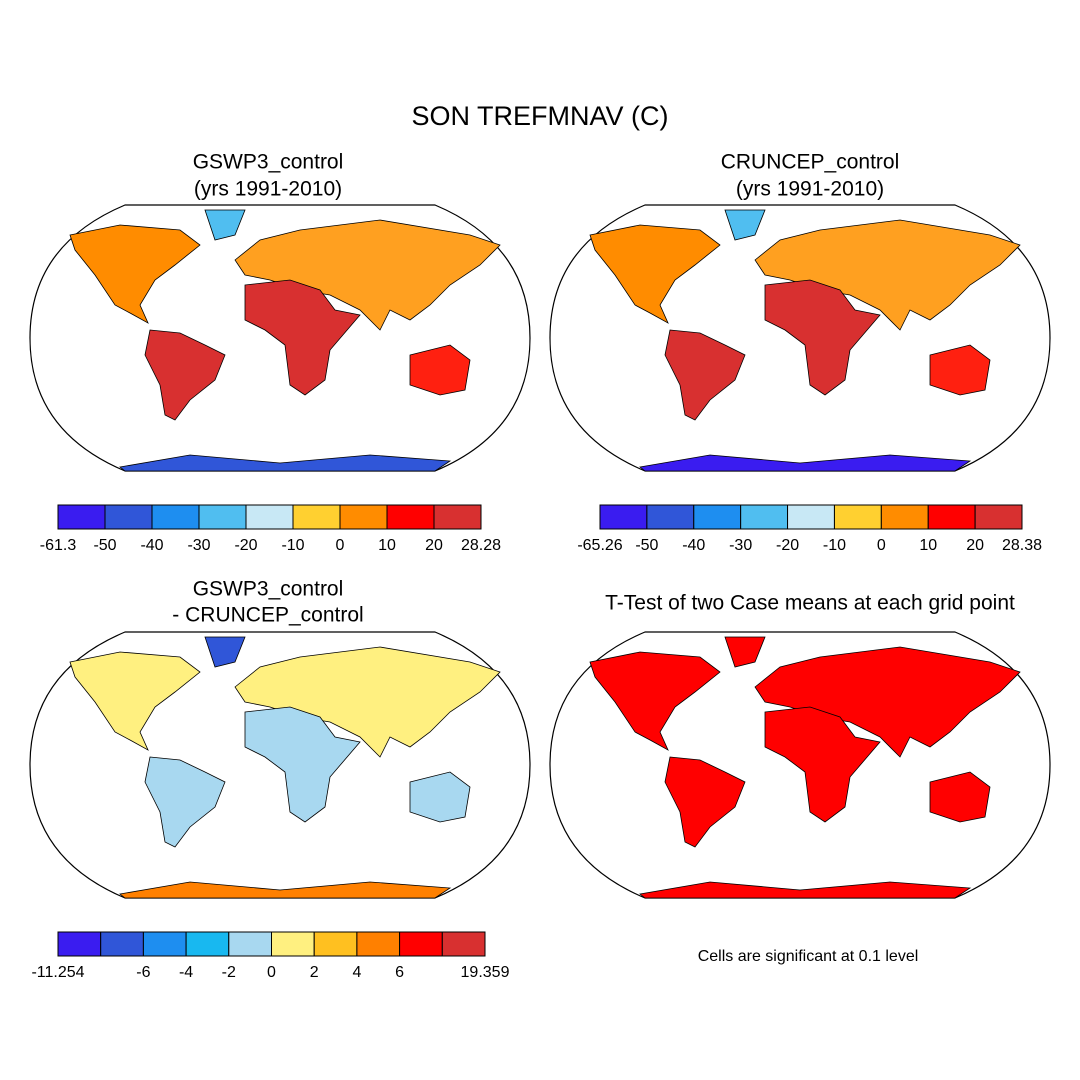  I want to click on colorbar-label: -2, so click(229, 972).